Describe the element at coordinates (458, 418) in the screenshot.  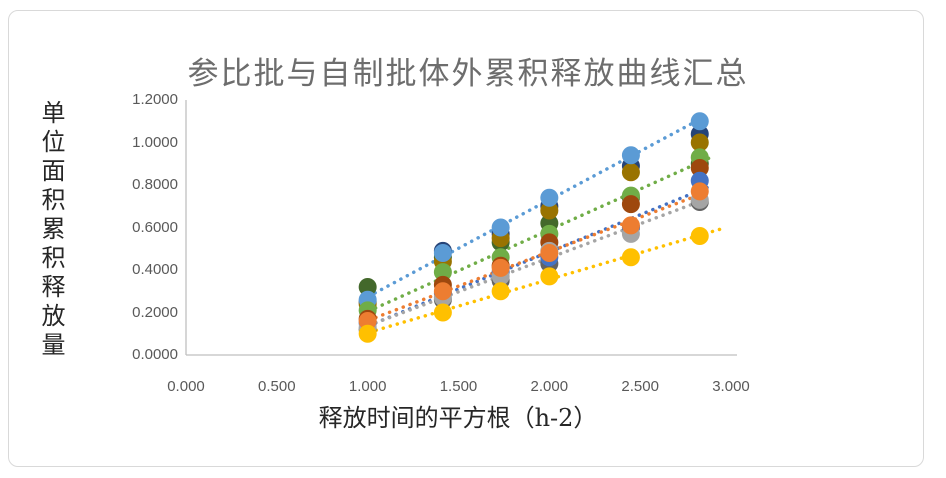
I see `x-axis-title: 释放时间的平方根（h-2）` at that location.